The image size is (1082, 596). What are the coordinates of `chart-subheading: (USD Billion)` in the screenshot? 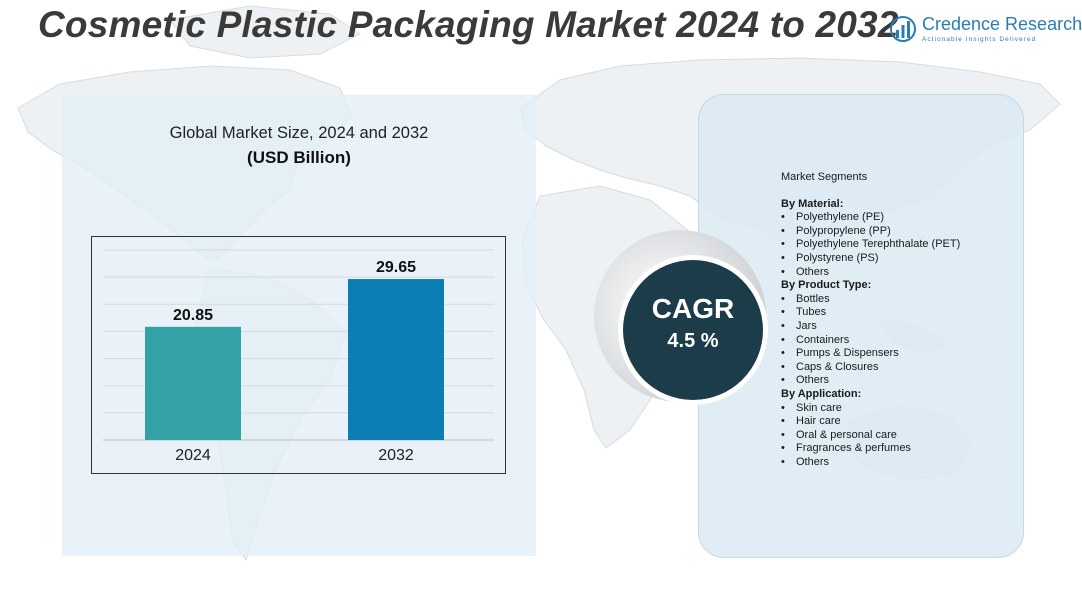 It's located at (299, 157).